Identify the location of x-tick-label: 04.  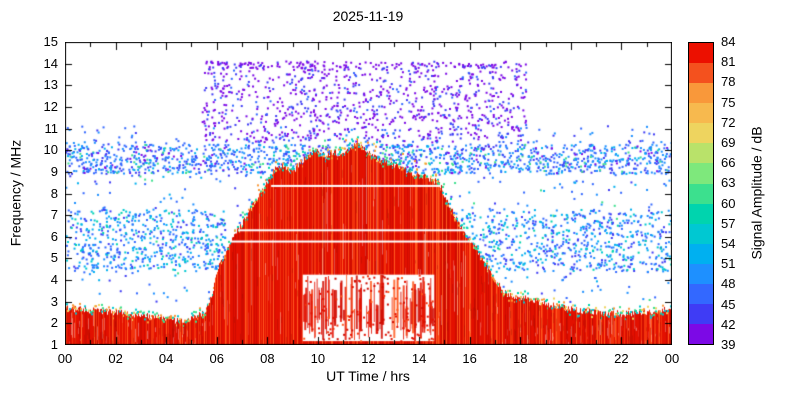
(166, 358).